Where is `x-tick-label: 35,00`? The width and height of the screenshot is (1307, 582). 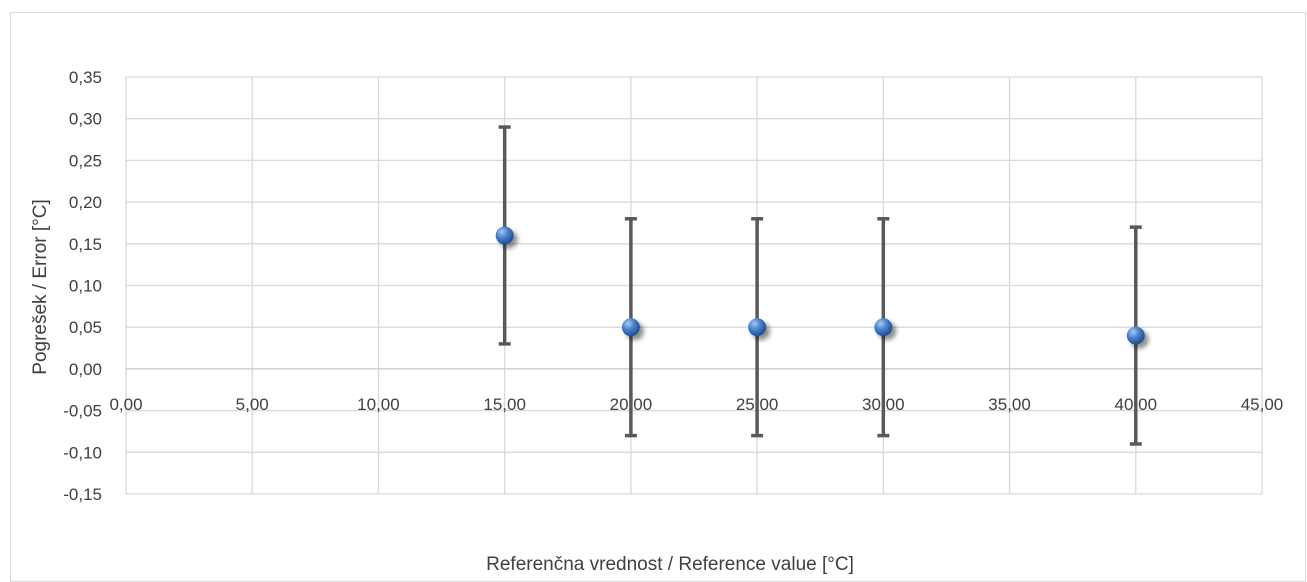 x-tick-label: 35,00 is located at coordinates (1009, 404).